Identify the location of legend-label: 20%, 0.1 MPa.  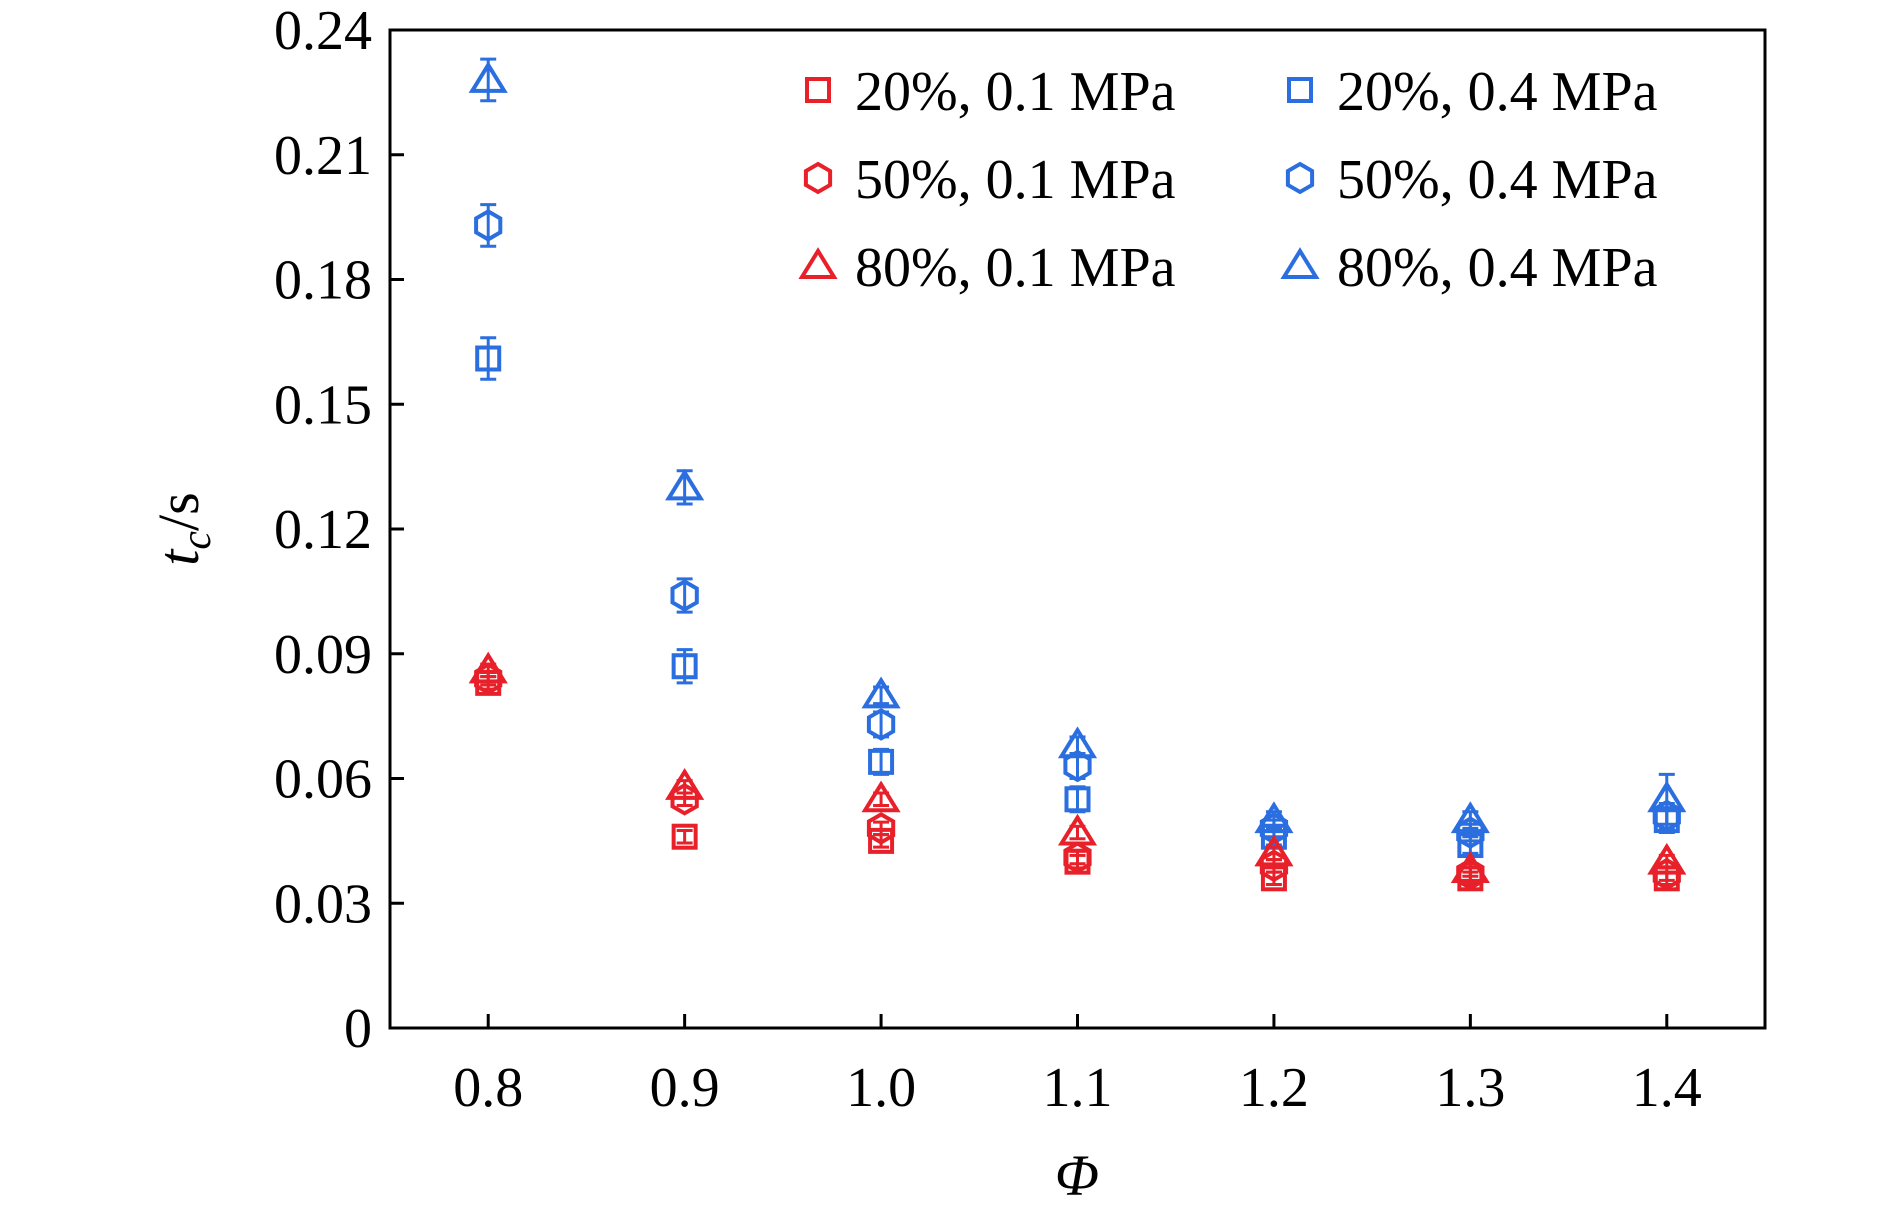
(1015, 92).